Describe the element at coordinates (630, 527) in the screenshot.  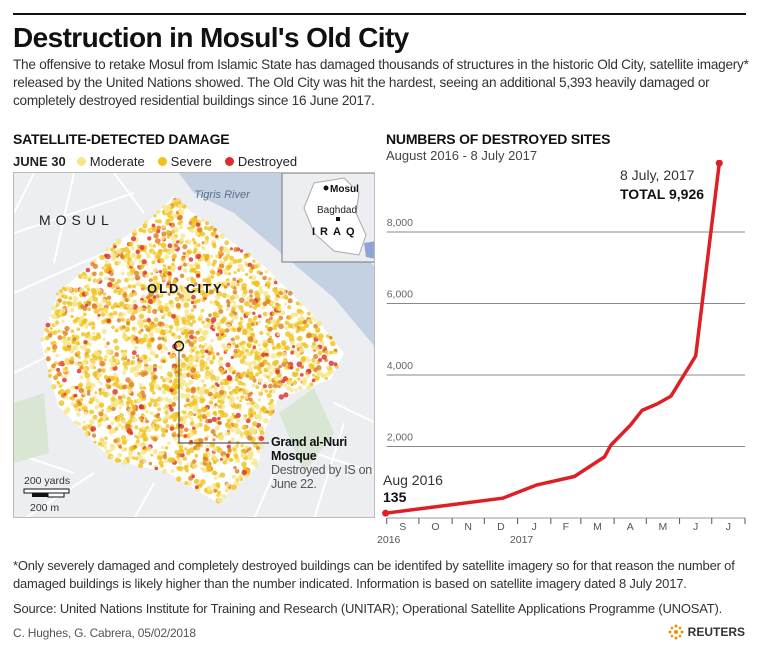
I see `x-tick-label: A` at that location.